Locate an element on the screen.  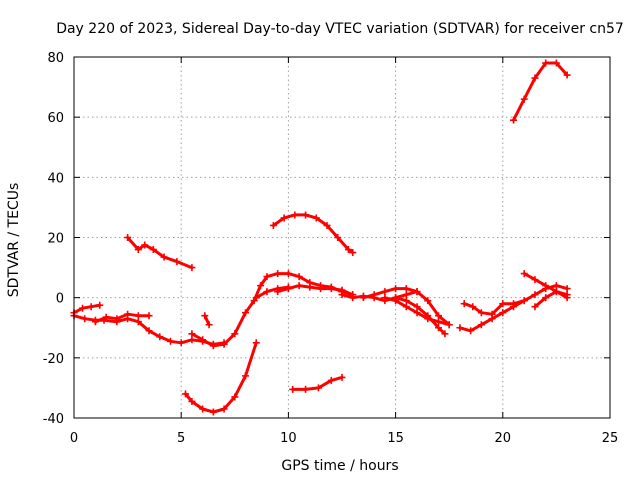
series-sat-t is located at coordinates (540, 91).